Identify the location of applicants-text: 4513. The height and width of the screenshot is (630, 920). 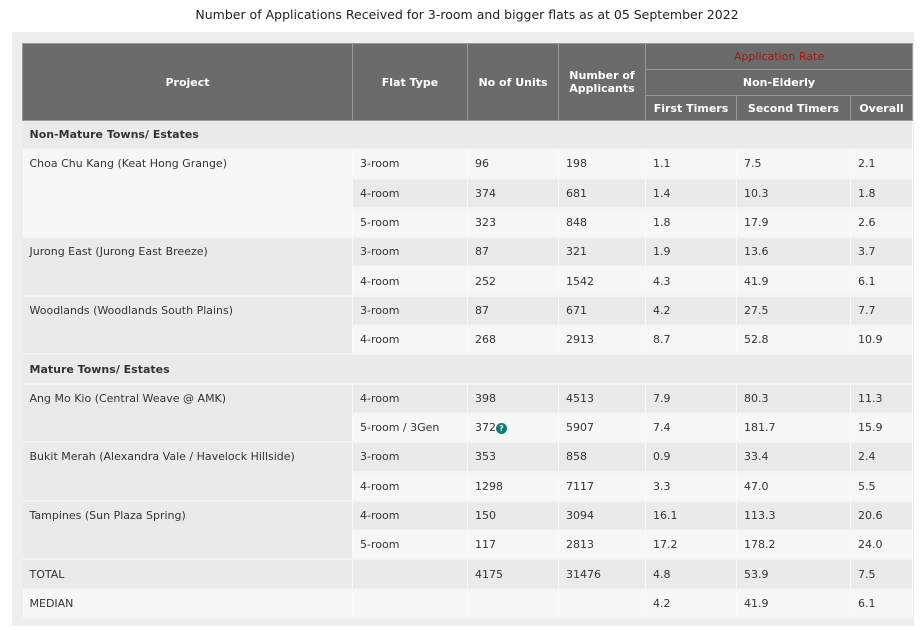
(580, 398).